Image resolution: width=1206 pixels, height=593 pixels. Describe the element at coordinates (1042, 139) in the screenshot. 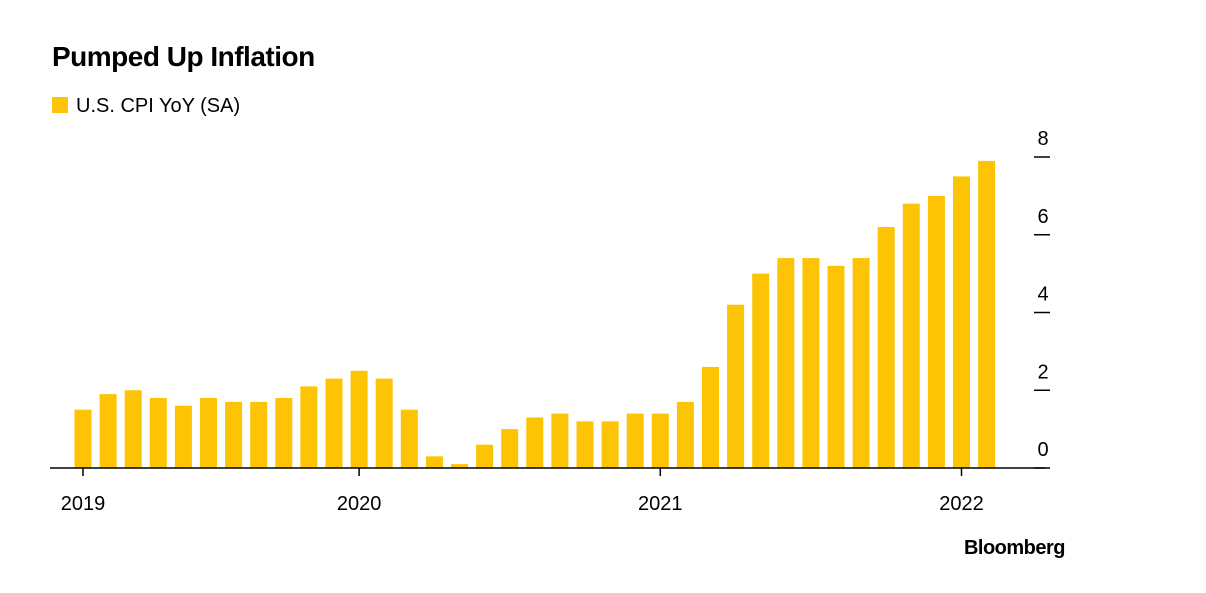

I see `y-tick-label: 8` at that location.